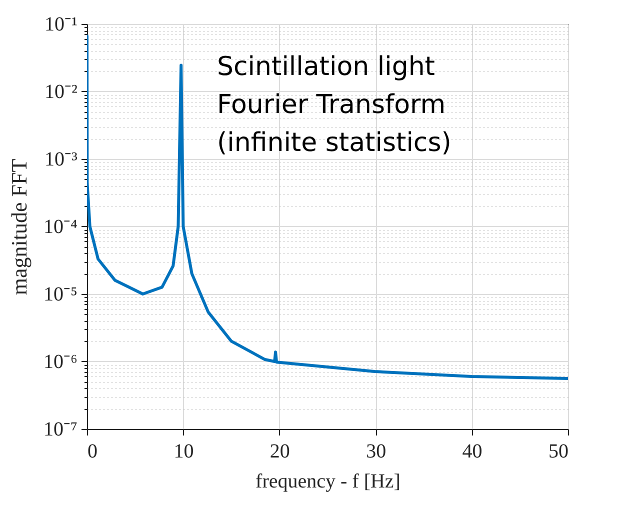  Describe the element at coordinates (328, 481) in the screenshot. I see `x-axis-title: frequency - f [Hz]` at that location.